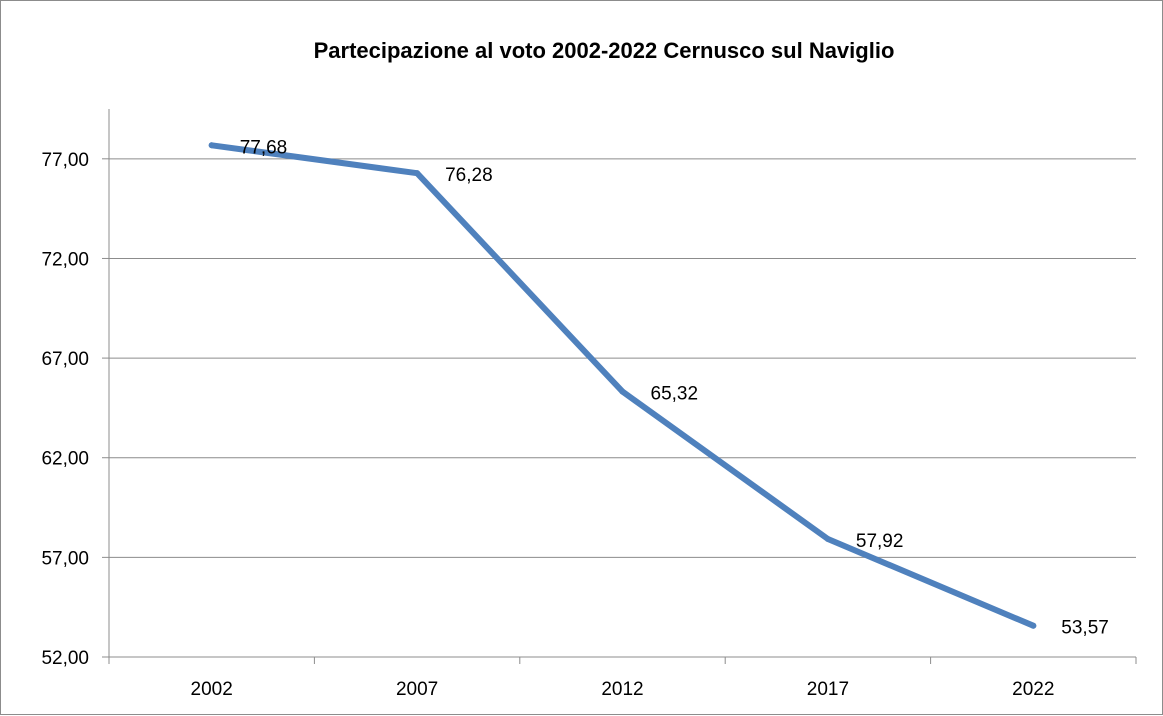 The height and width of the screenshot is (716, 1163). Describe the element at coordinates (675, 394) in the screenshot. I see `data-label: 65,32` at that location.